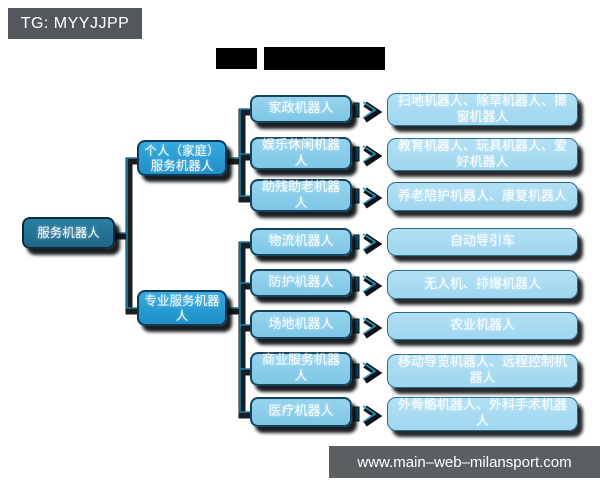 The image size is (600, 480). What do you see at coordinates (301, 195) in the screenshot?
I see `category-node: 助残助老机器人` at bounding box center [301, 195].